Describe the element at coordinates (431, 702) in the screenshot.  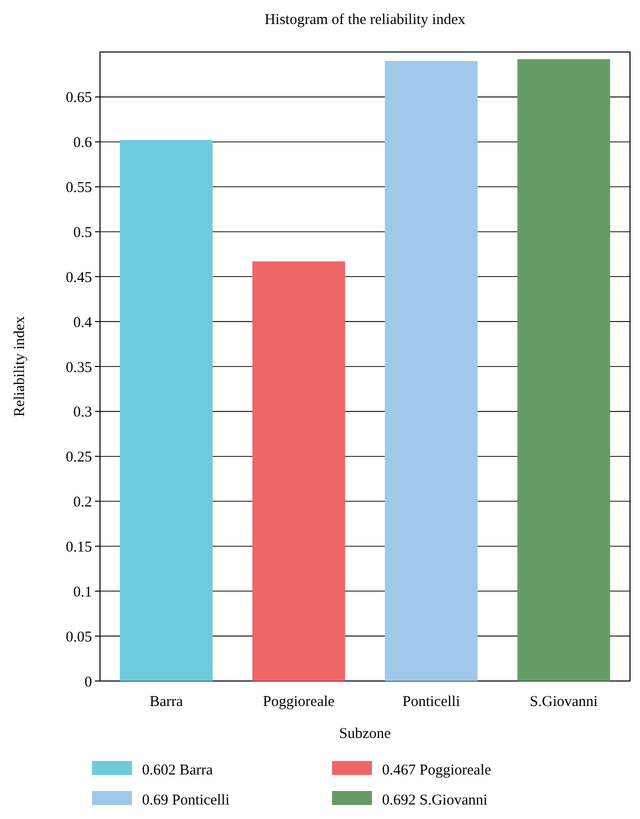
I see `x-tick-label: Ponticelli` at that location.